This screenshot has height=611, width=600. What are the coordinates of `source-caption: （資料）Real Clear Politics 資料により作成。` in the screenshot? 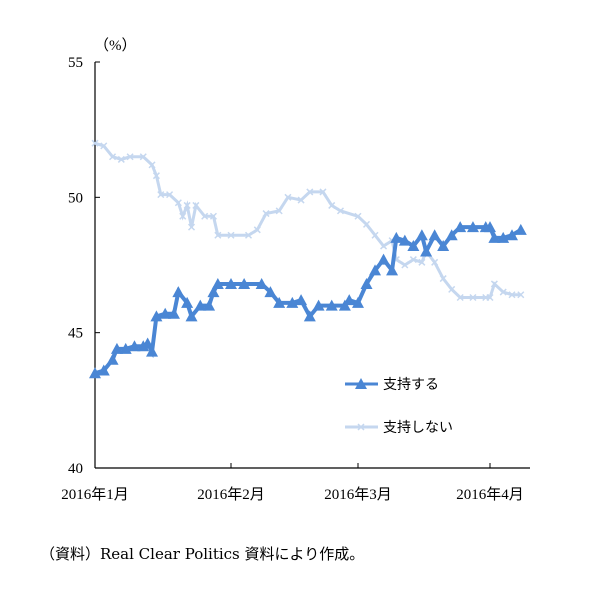 It's located at (202, 554).